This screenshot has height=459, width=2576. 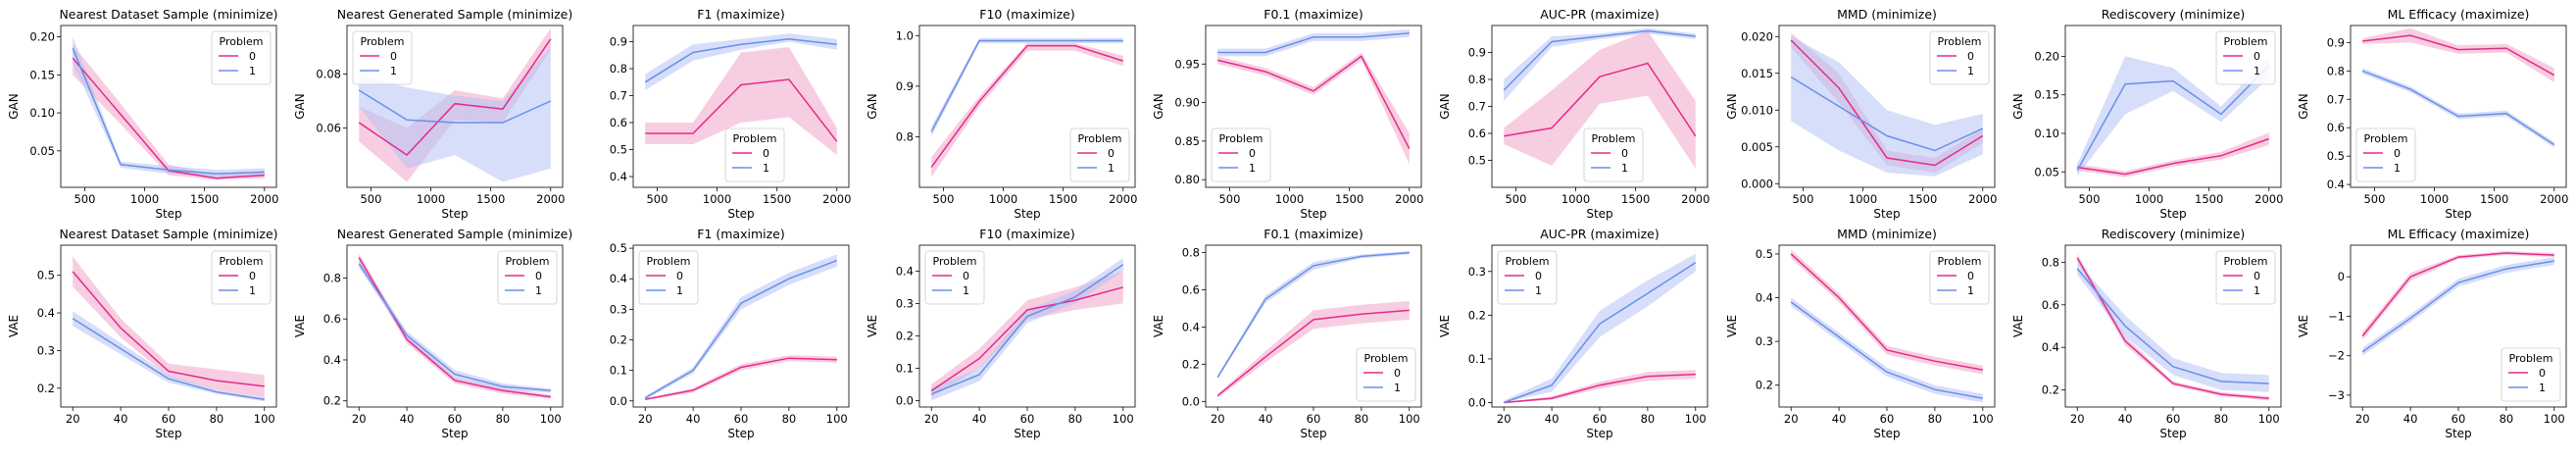 I want to click on y-tick-label: 0.2, so click(x=2050, y=390).